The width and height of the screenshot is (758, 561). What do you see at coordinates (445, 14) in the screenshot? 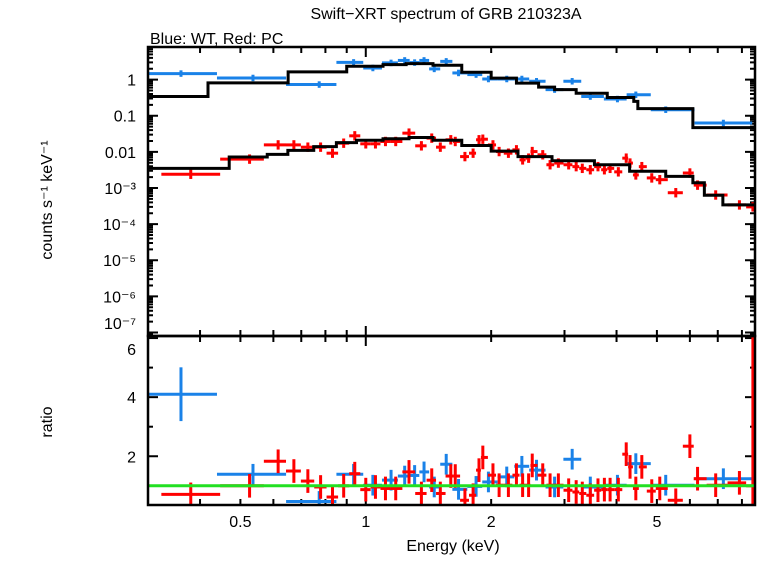
I see `chart-title: Swift−XRT spectrum of GRB 210323A` at bounding box center [445, 14].